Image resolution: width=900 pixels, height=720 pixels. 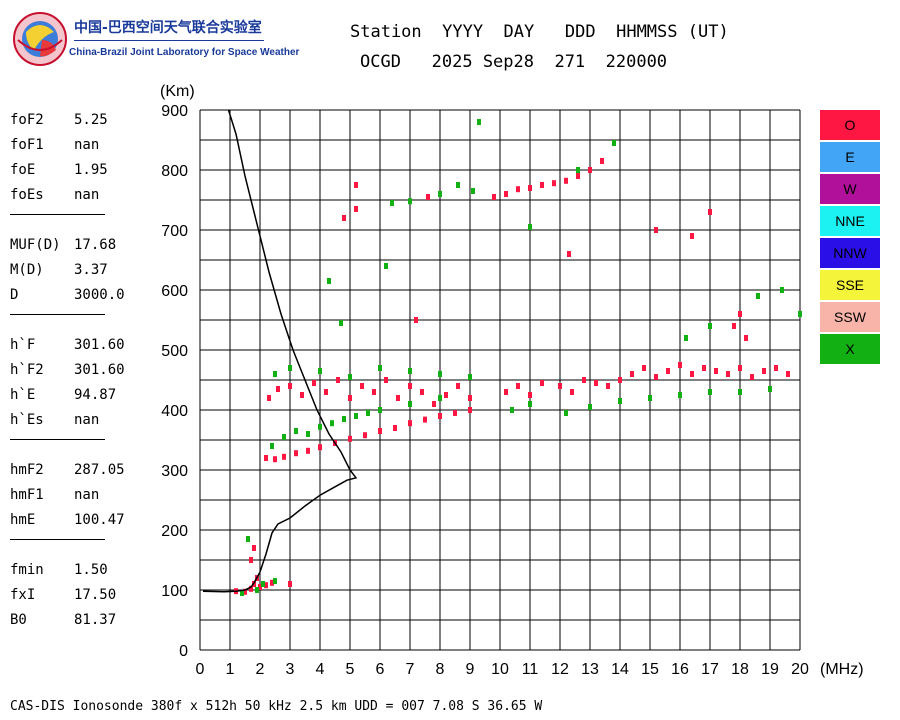 What do you see at coordinates (95, 245) in the screenshot?
I see `param-value: 17.68` at bounding box center [95, 245].